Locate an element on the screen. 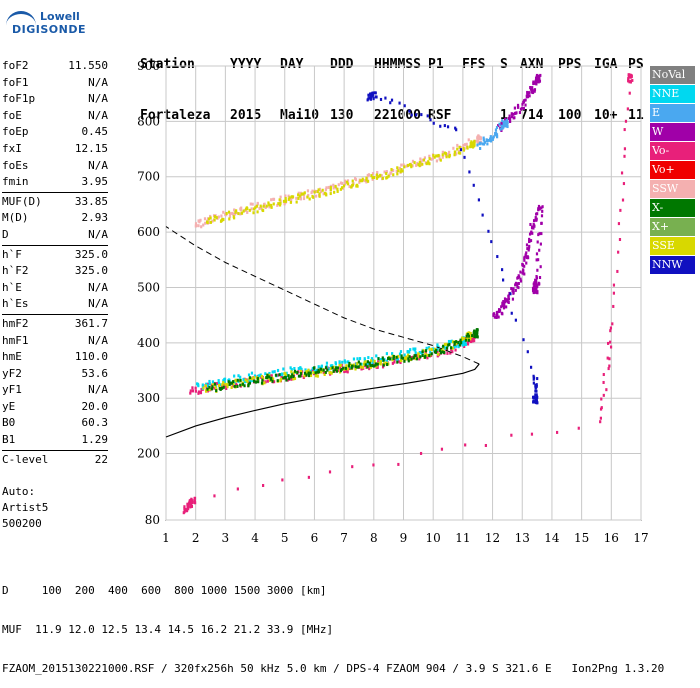 This screenshot has height=688, width=700. auto-program: Artist5 is located at coordinates (25, 507).